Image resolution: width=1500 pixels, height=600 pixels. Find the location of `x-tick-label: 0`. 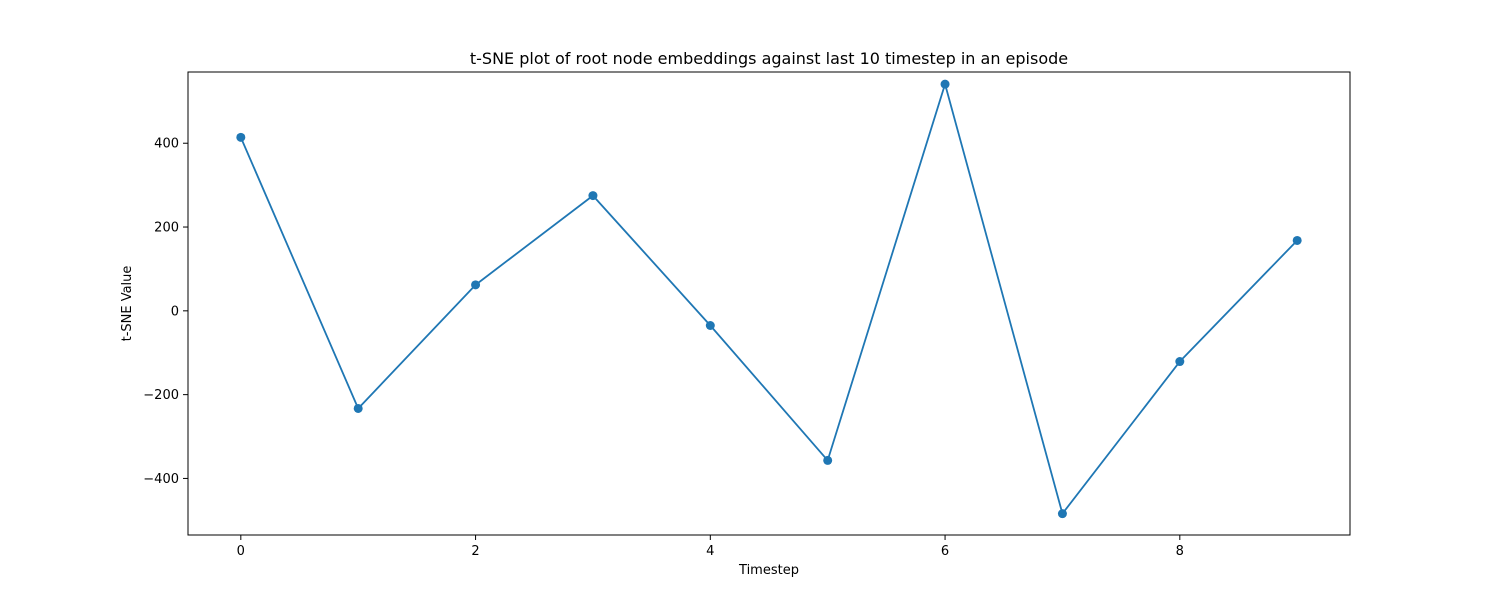

x-tick-label: 0 is located at coordinates (241, 551).